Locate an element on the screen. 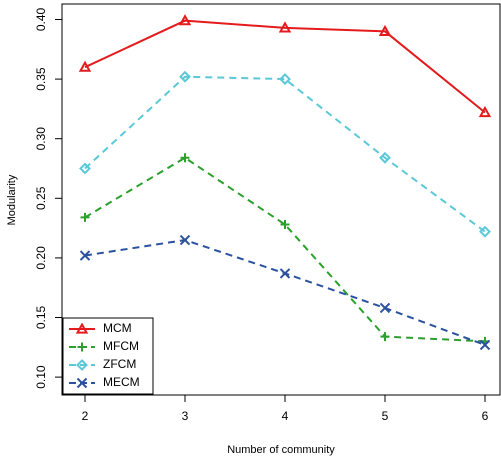  legend-label: MFCM is located at coordinates (121, 346).